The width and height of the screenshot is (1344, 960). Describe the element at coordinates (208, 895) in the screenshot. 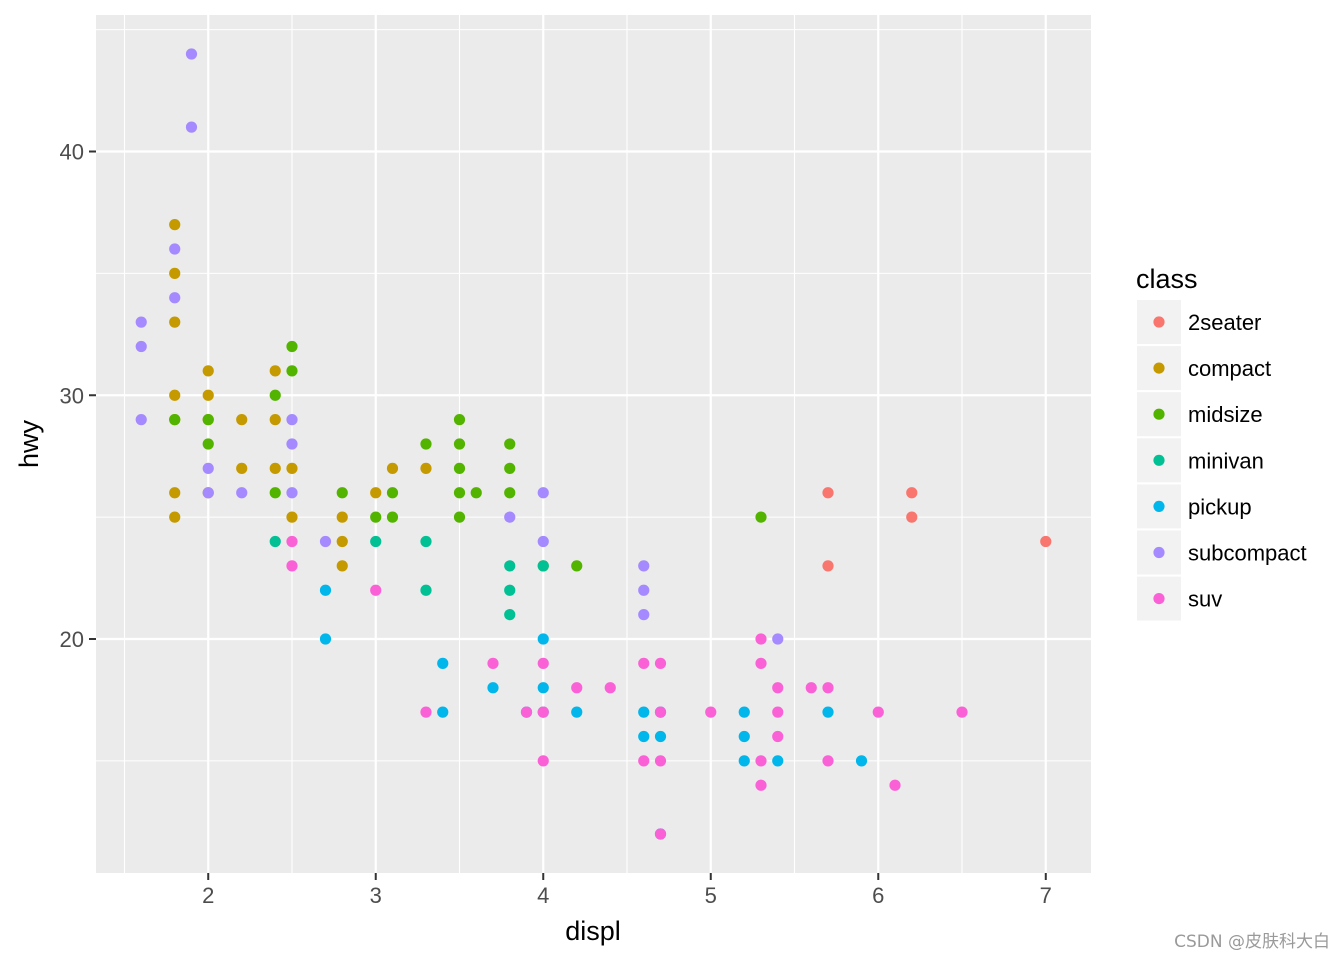

I see `x-tick-label: 2` at that location.